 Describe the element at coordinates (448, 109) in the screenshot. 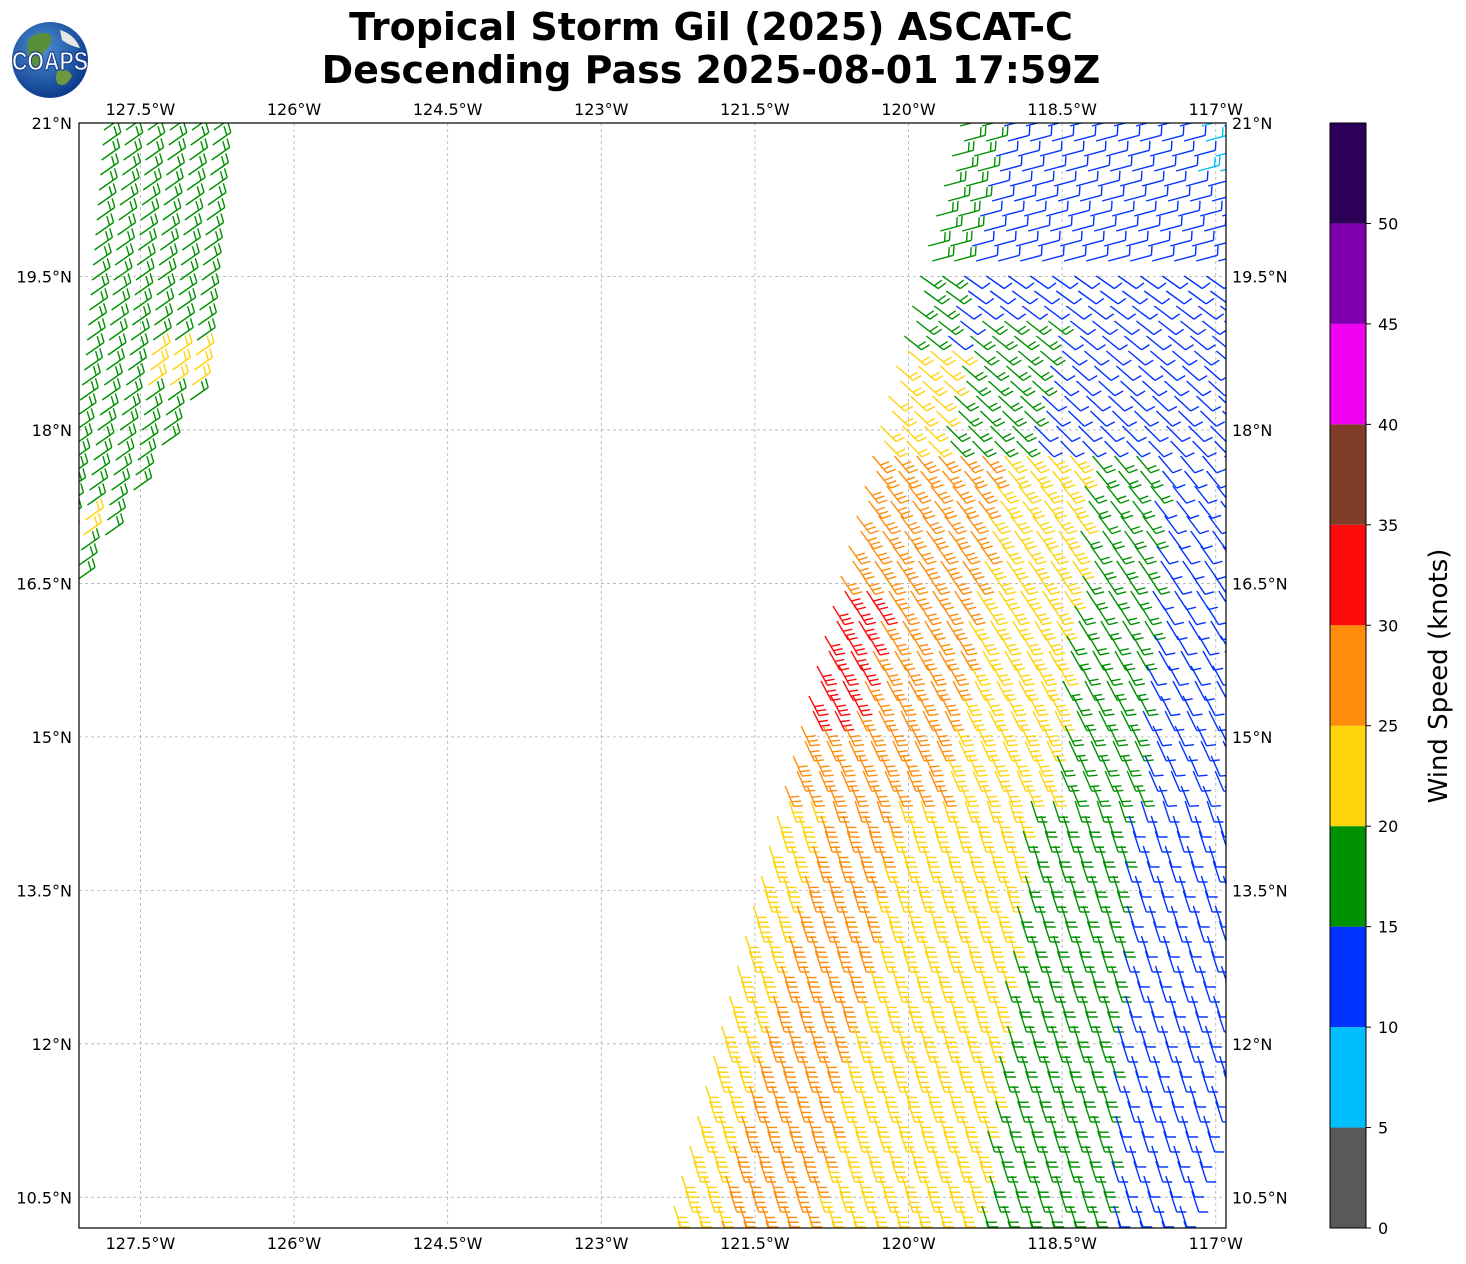

I see `lon-tick-label-top: 124.5°W` at that location.